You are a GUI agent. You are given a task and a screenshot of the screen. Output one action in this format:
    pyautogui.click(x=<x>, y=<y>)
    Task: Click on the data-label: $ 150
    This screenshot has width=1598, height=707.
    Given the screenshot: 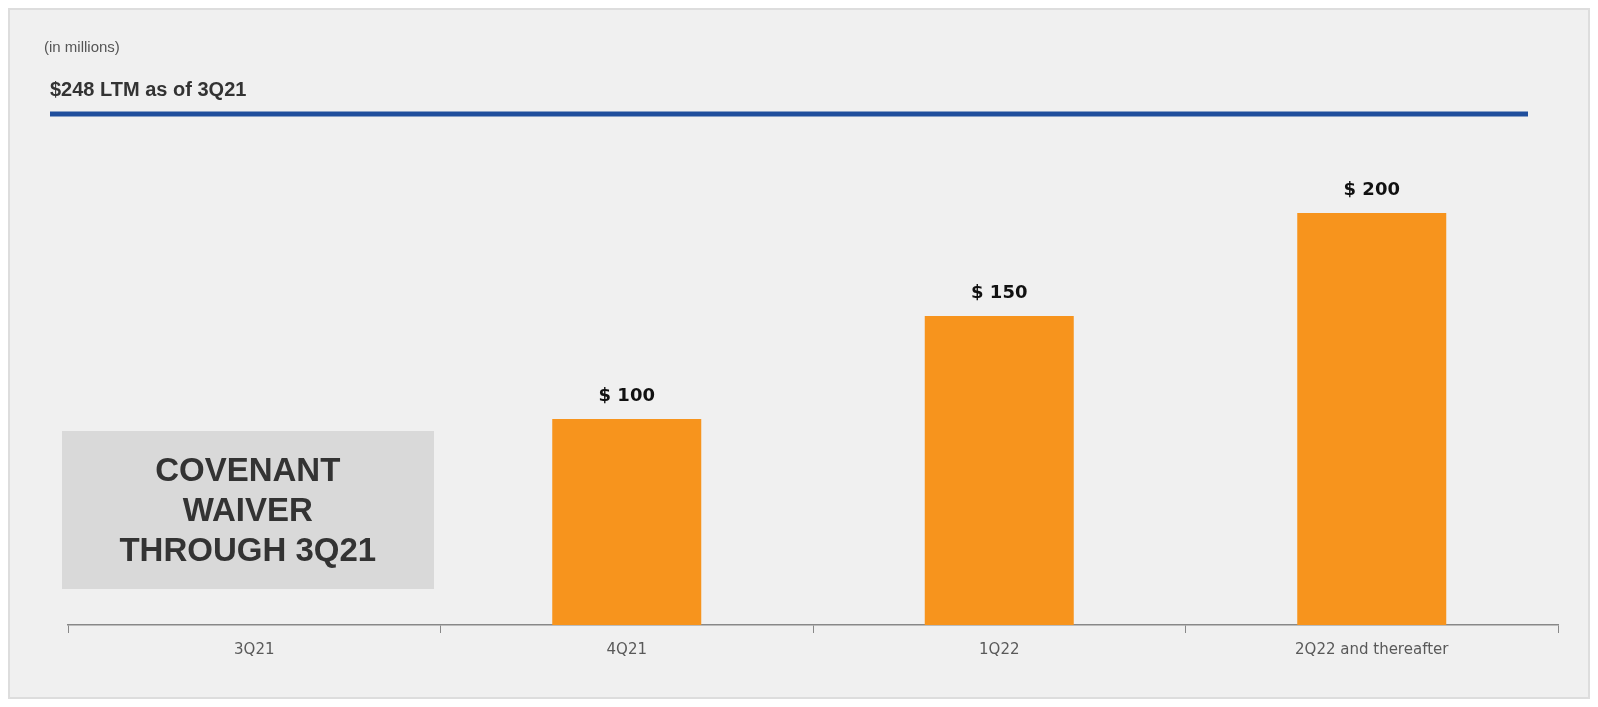 What is the action you would take?
    pyautogui.click(x=999, y=291)
    